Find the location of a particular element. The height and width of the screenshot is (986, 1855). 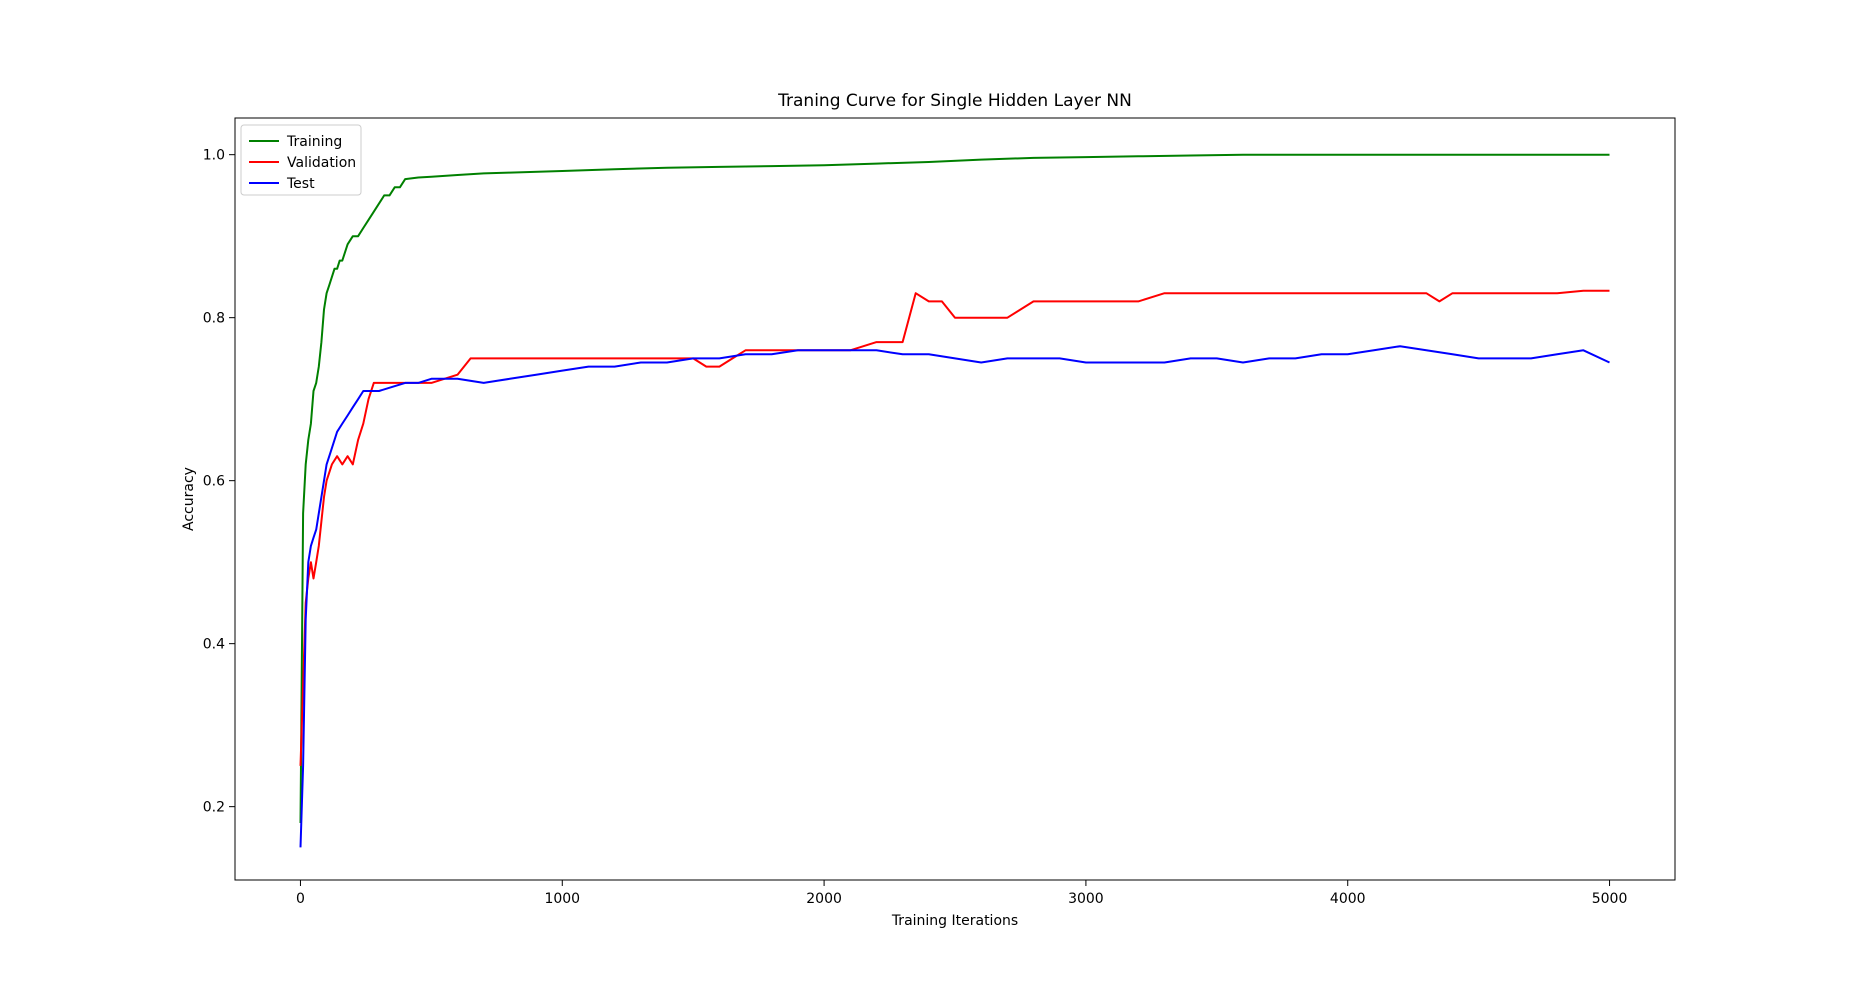

y-tick-label: 0.2 is located at coordinates (214, 808).